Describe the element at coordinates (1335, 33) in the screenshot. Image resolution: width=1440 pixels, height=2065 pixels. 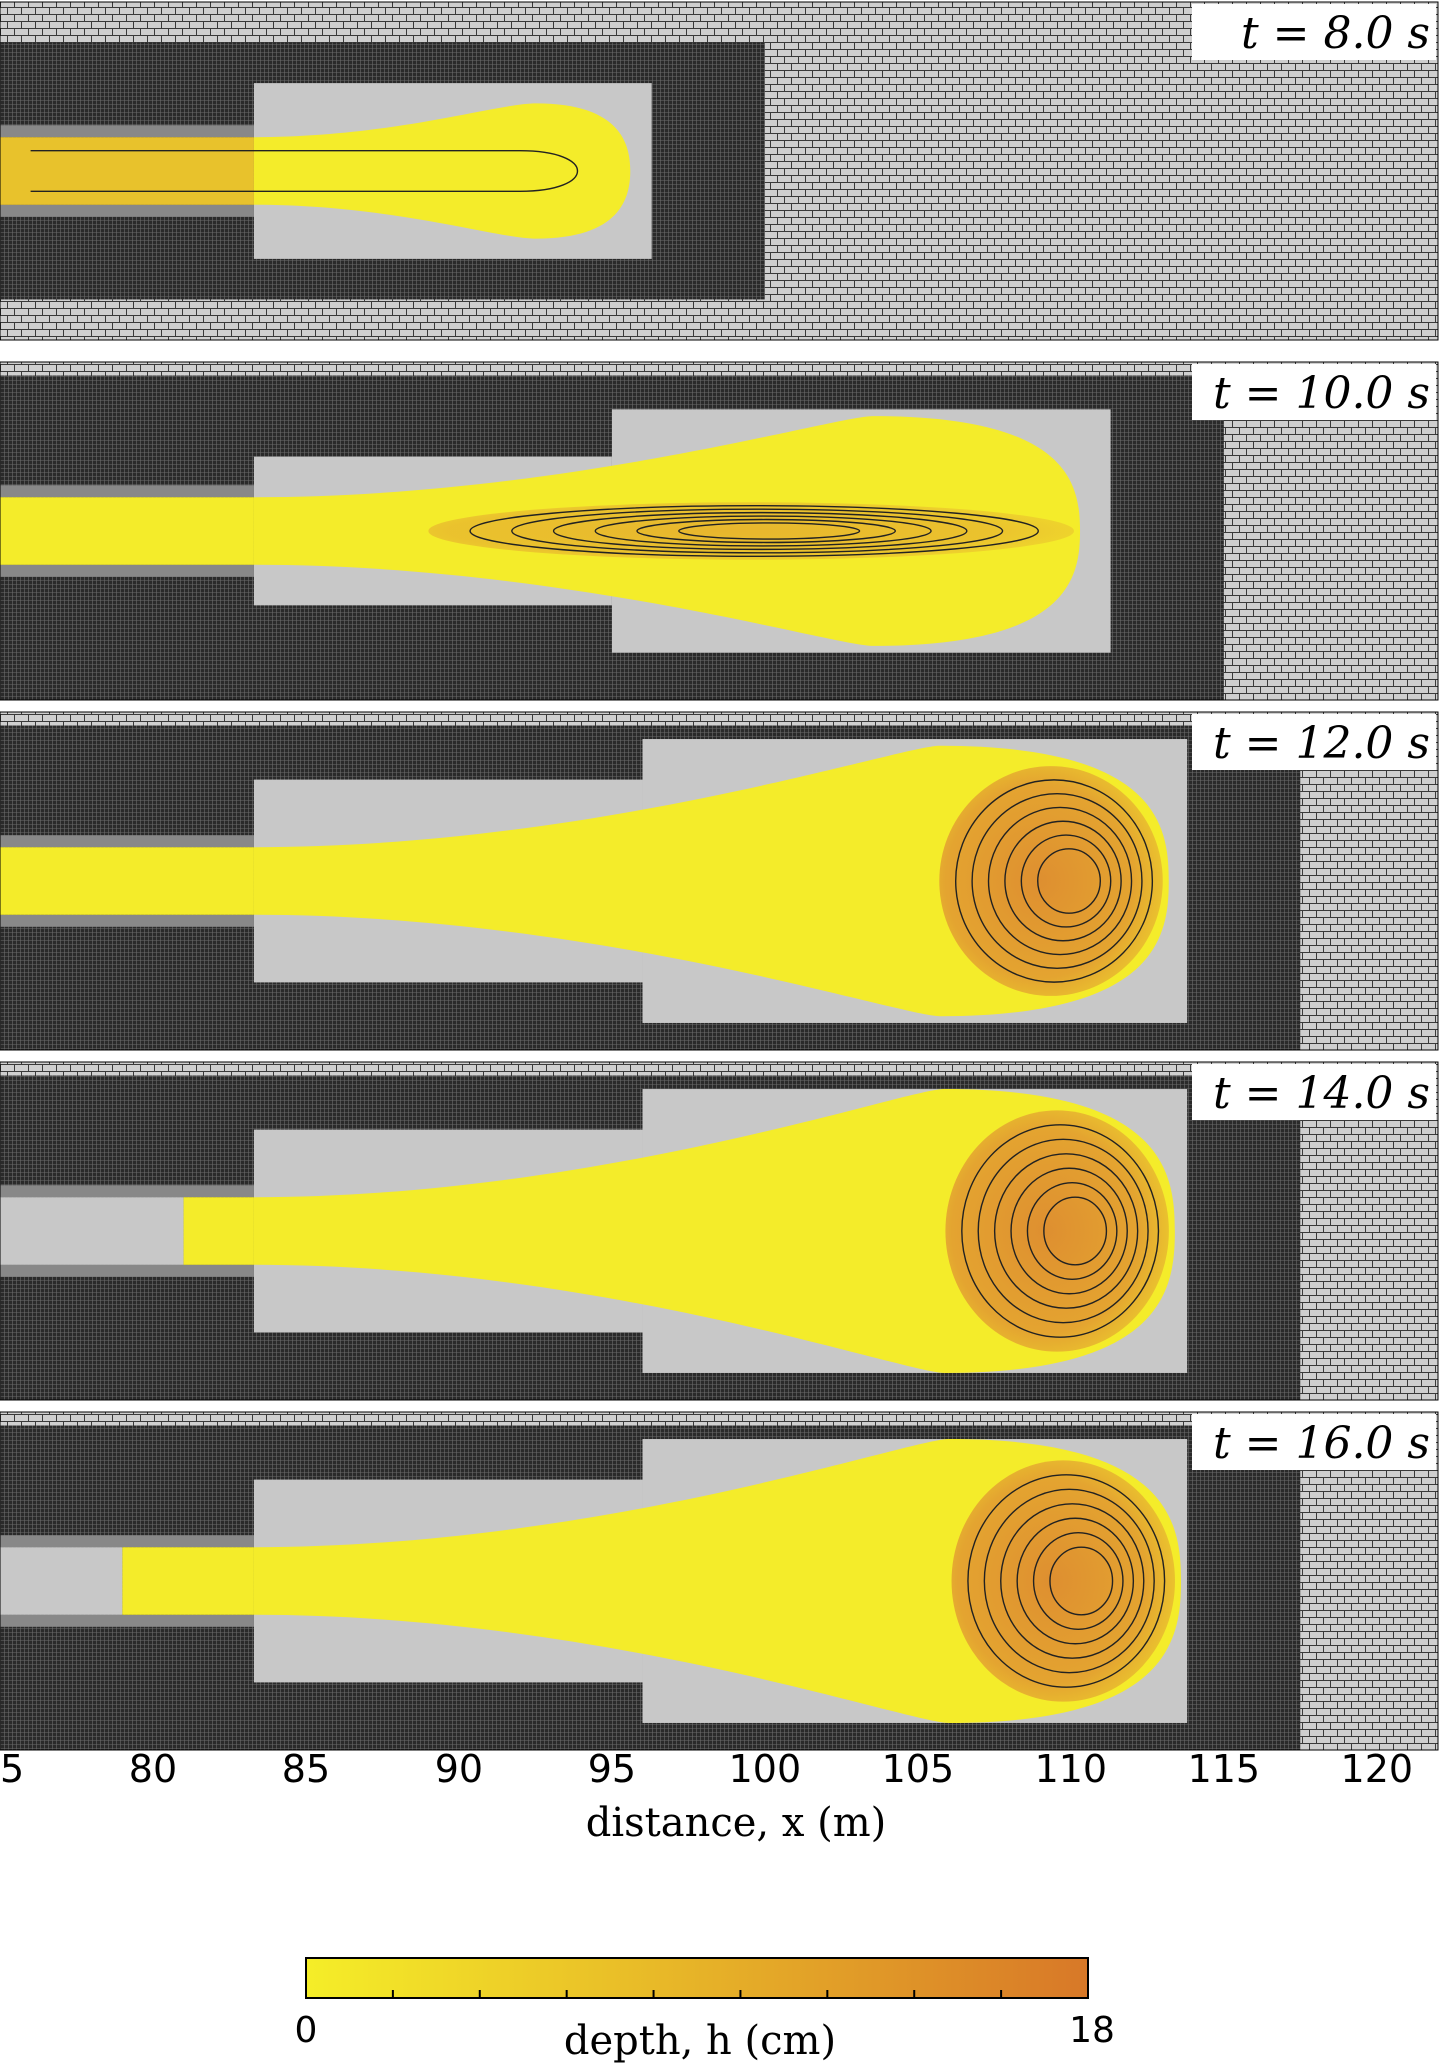
I see `time-label: t = 8.0 s` at that location.